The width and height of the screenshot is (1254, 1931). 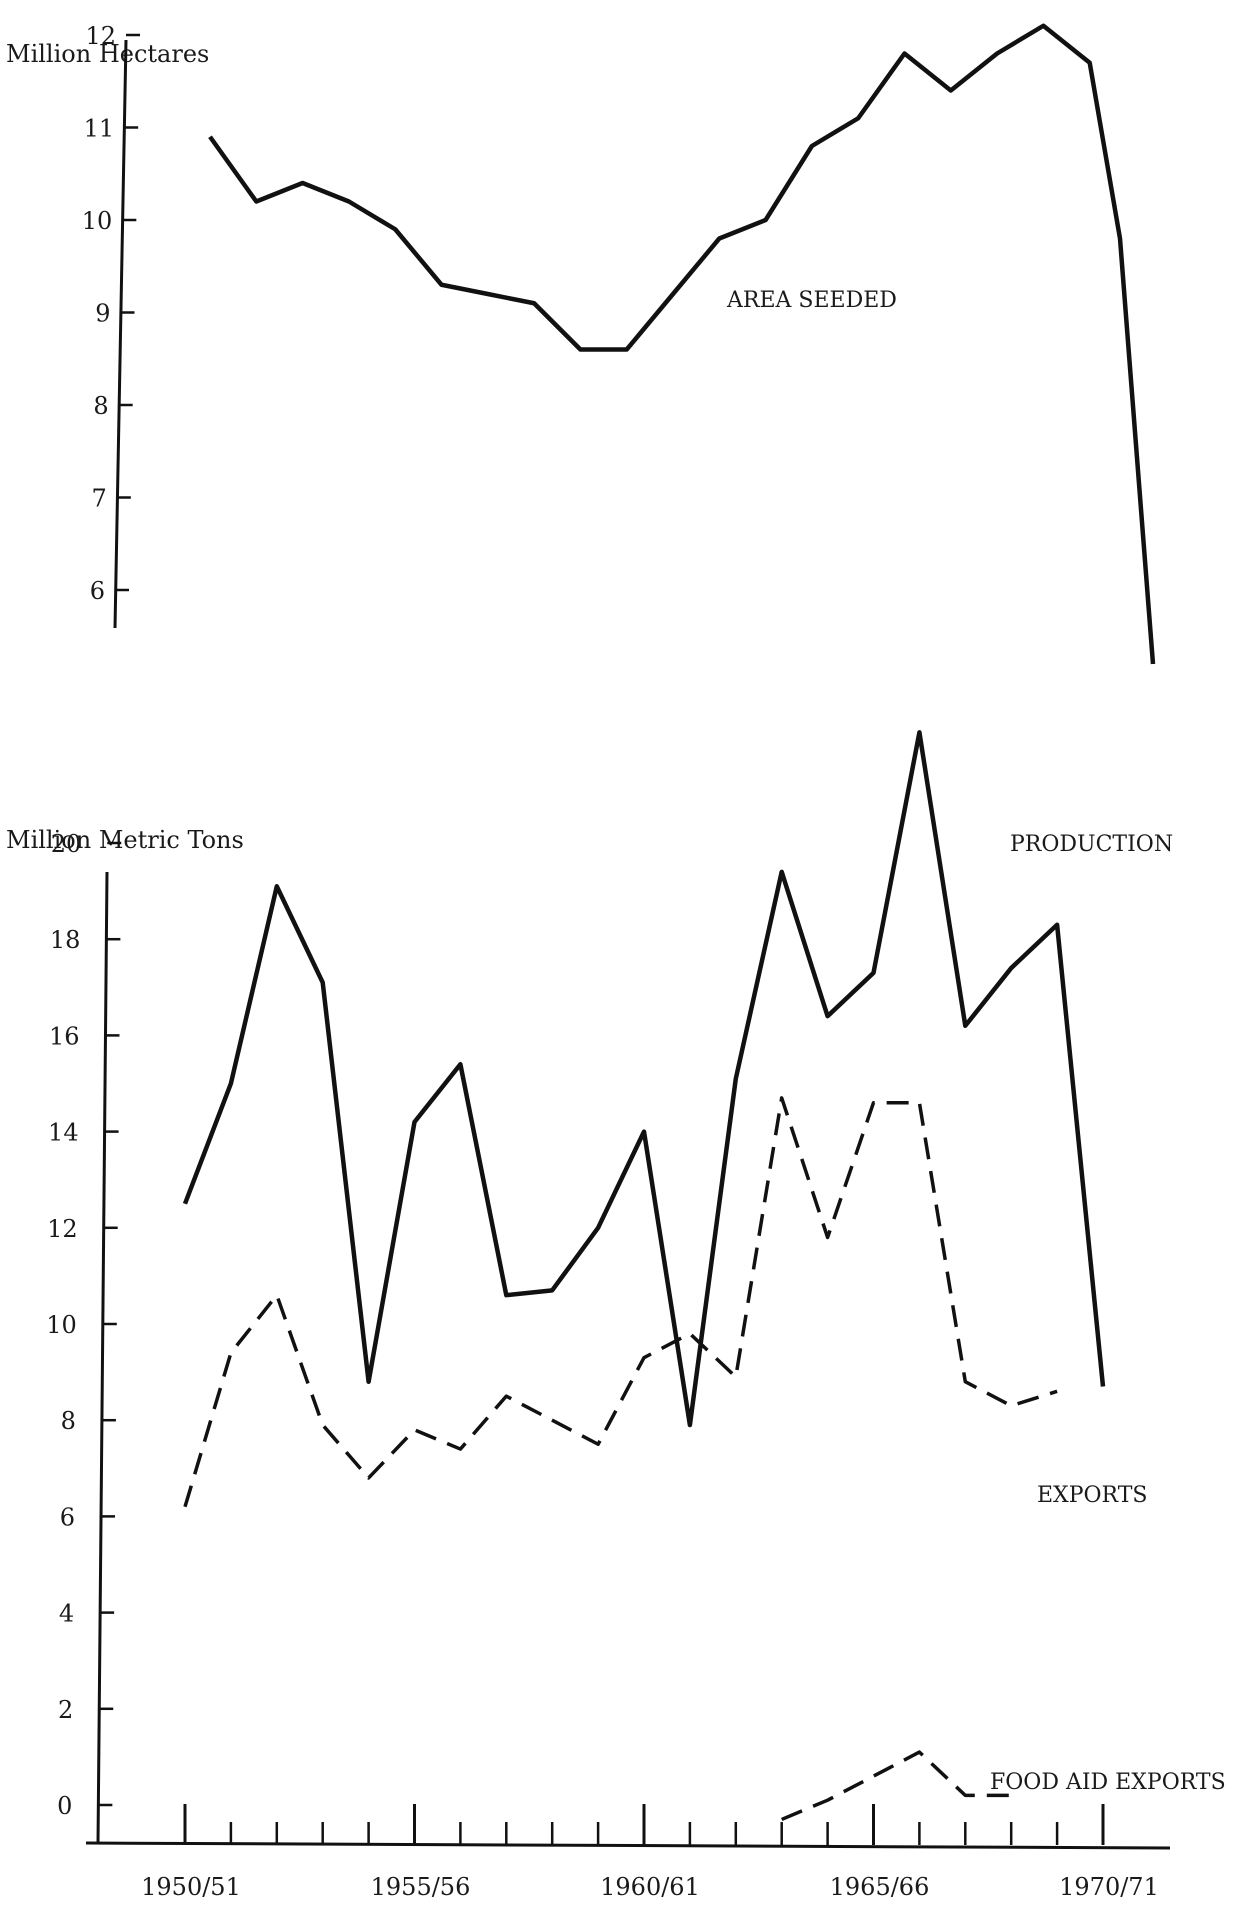 What do you see at coordinates (107, 54) in the screenshot?
I see `y-axis-title-hectares: Million Hectares` at bounding box center [107, 54].